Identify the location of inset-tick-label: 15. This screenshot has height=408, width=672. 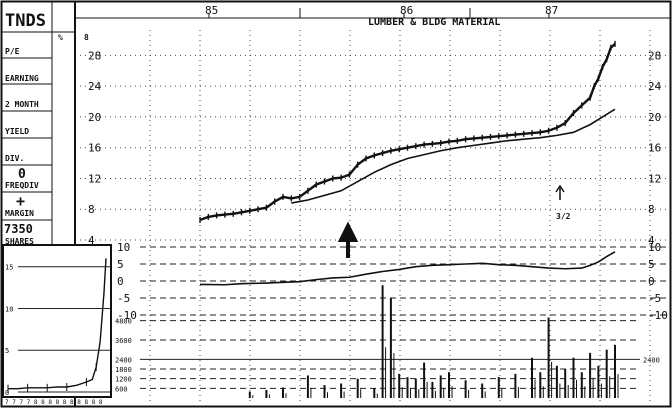
(9, 268).